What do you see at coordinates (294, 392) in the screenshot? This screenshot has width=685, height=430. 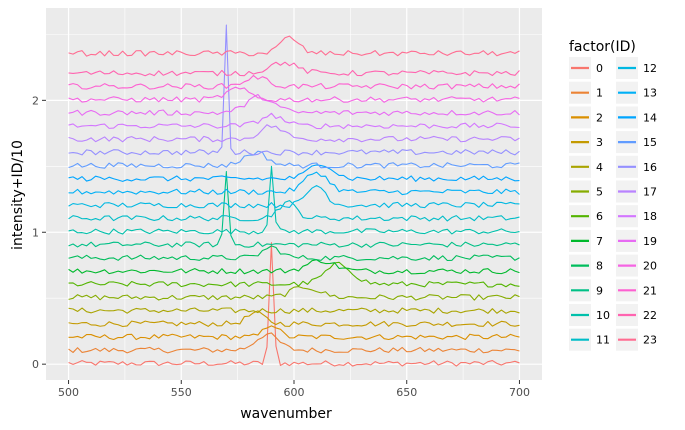 I see `x-tick-label: 600` at bounding box center [294, 392].